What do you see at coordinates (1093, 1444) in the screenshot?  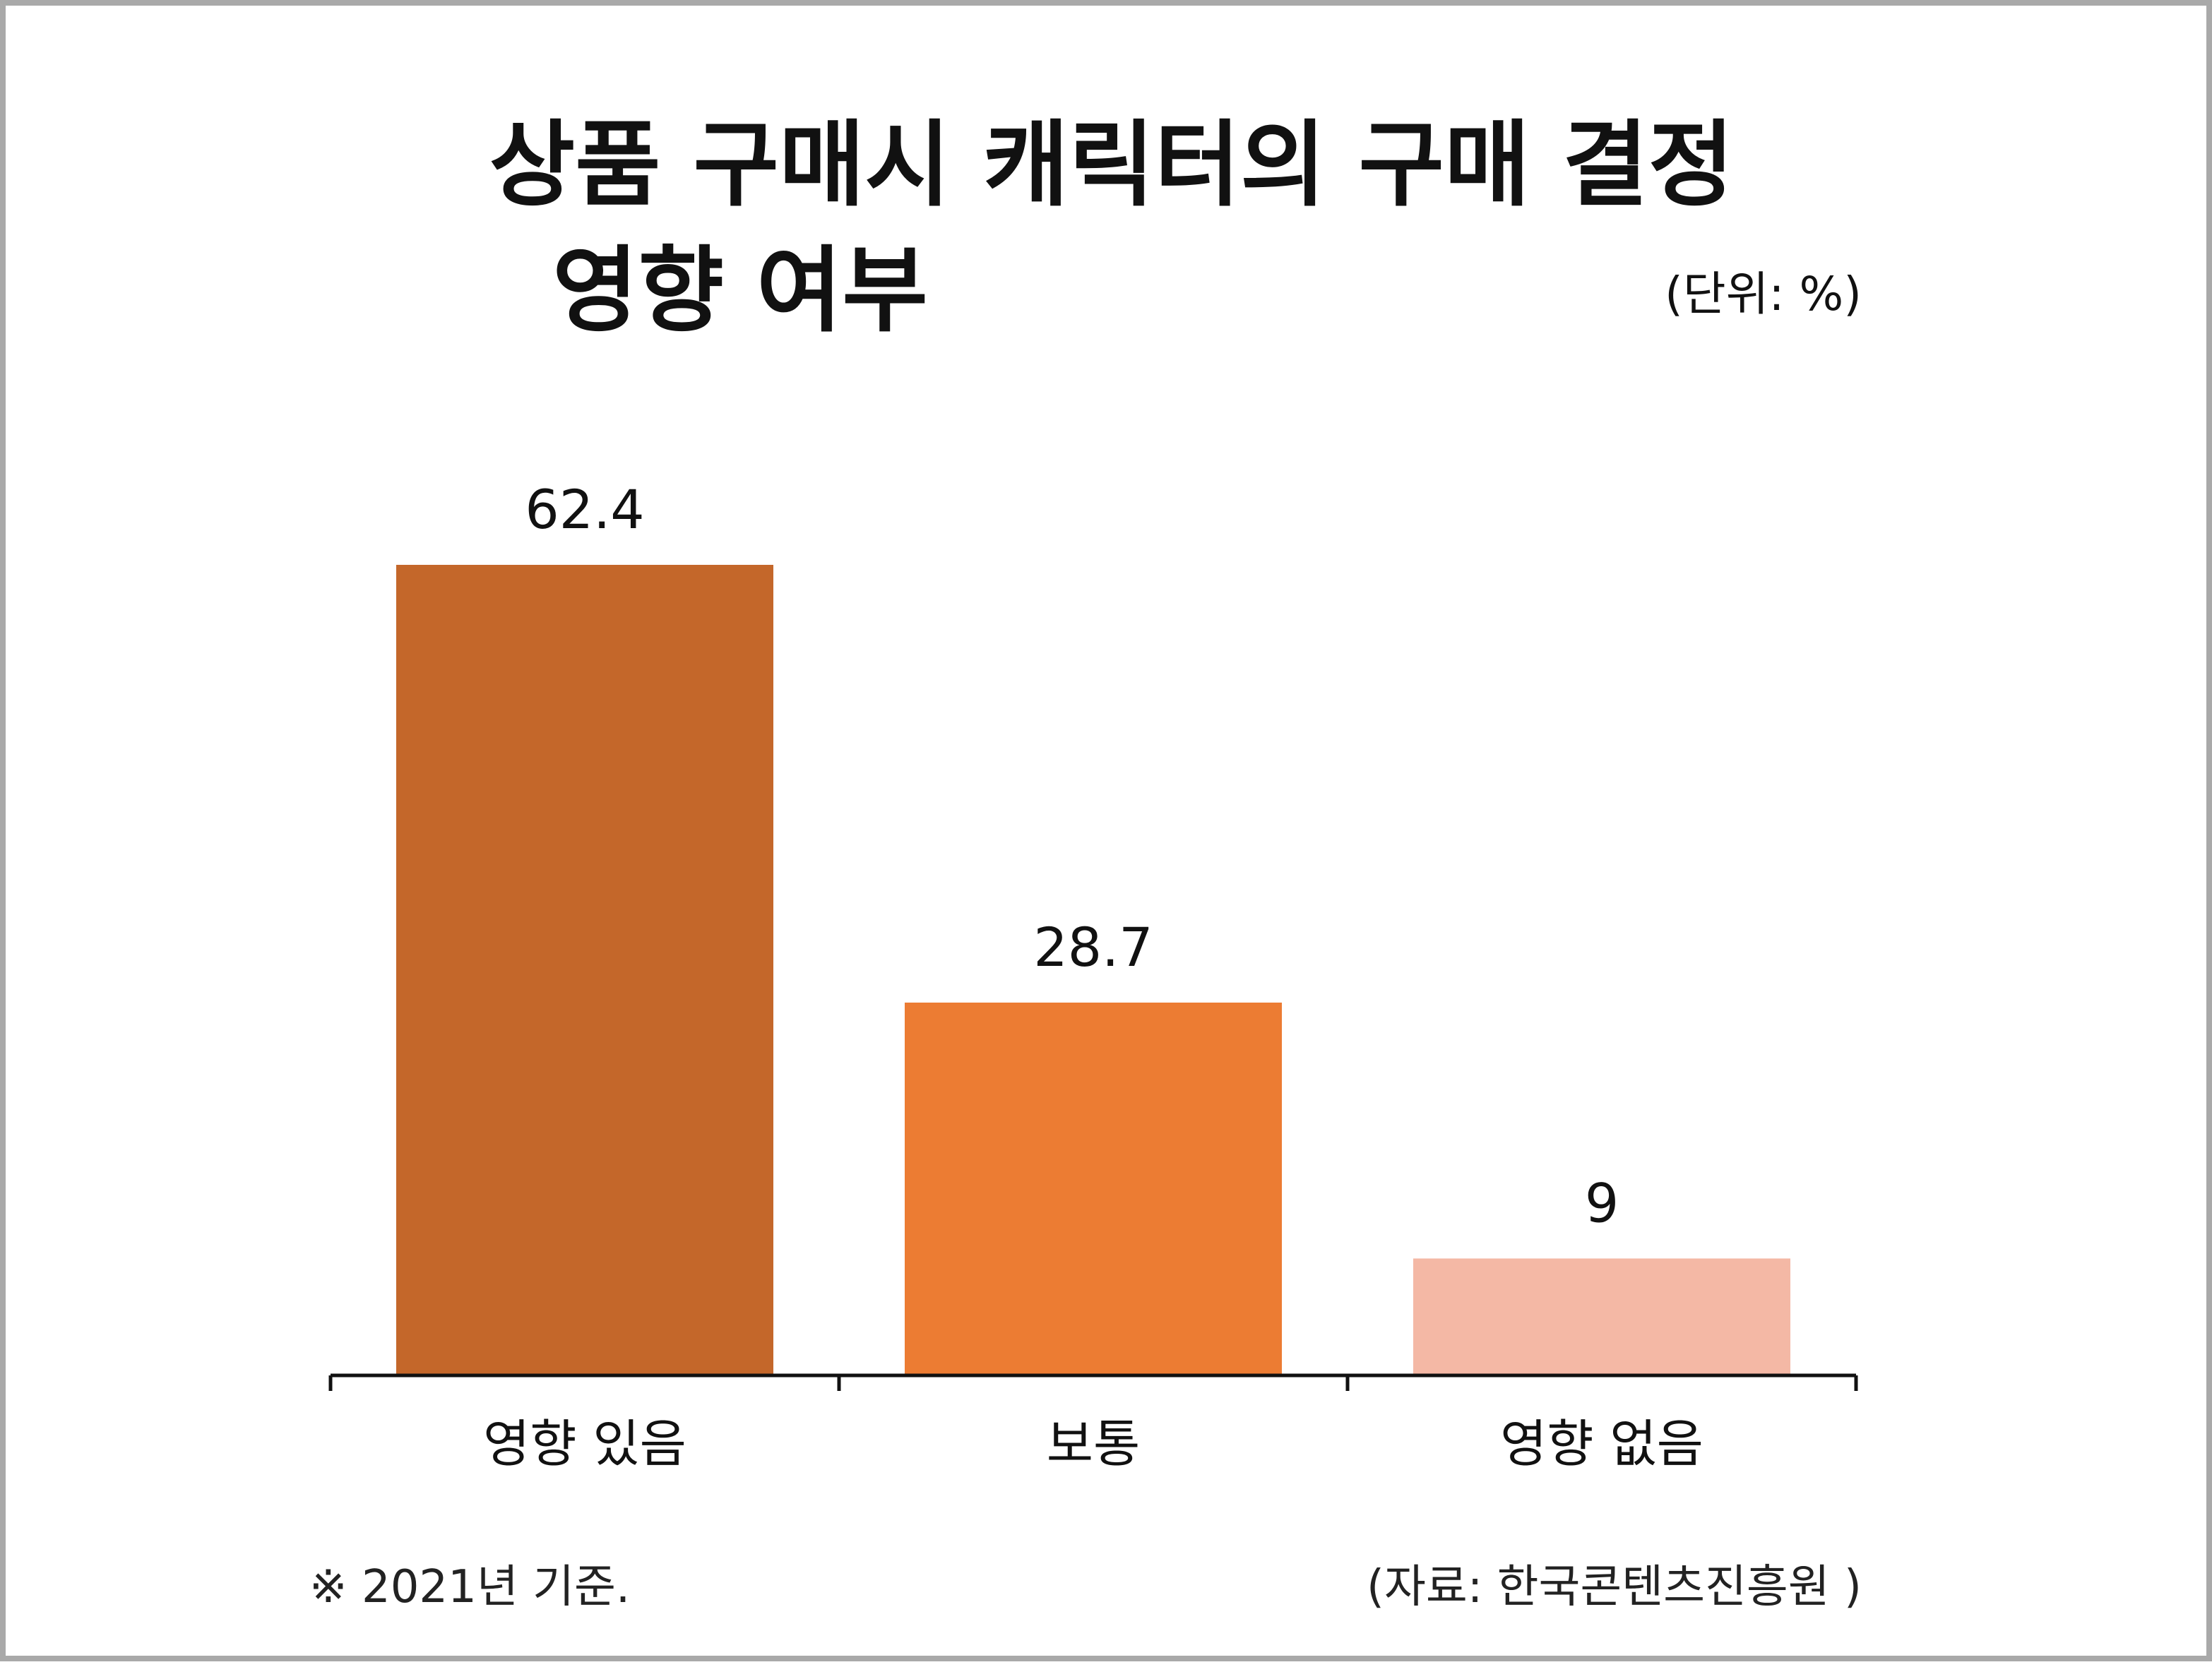 I see `category-label-2: 보통` at bounding box center [1093, 1444].